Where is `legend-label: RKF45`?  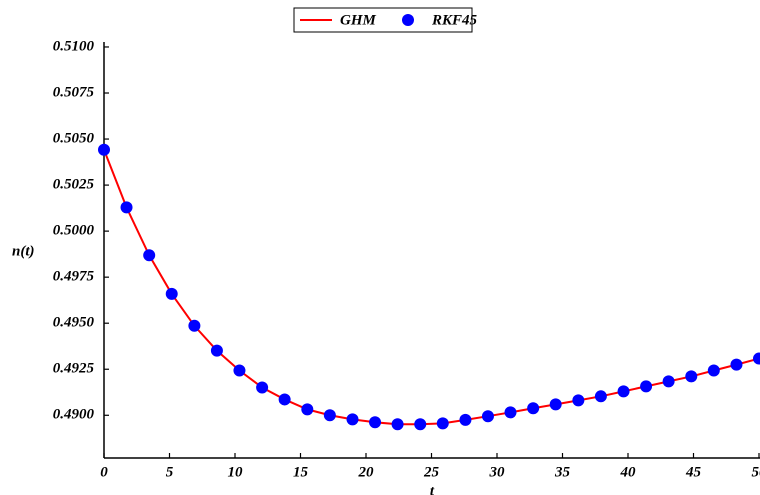 legend-label: RKF45 is located at coordinates (454, 20).